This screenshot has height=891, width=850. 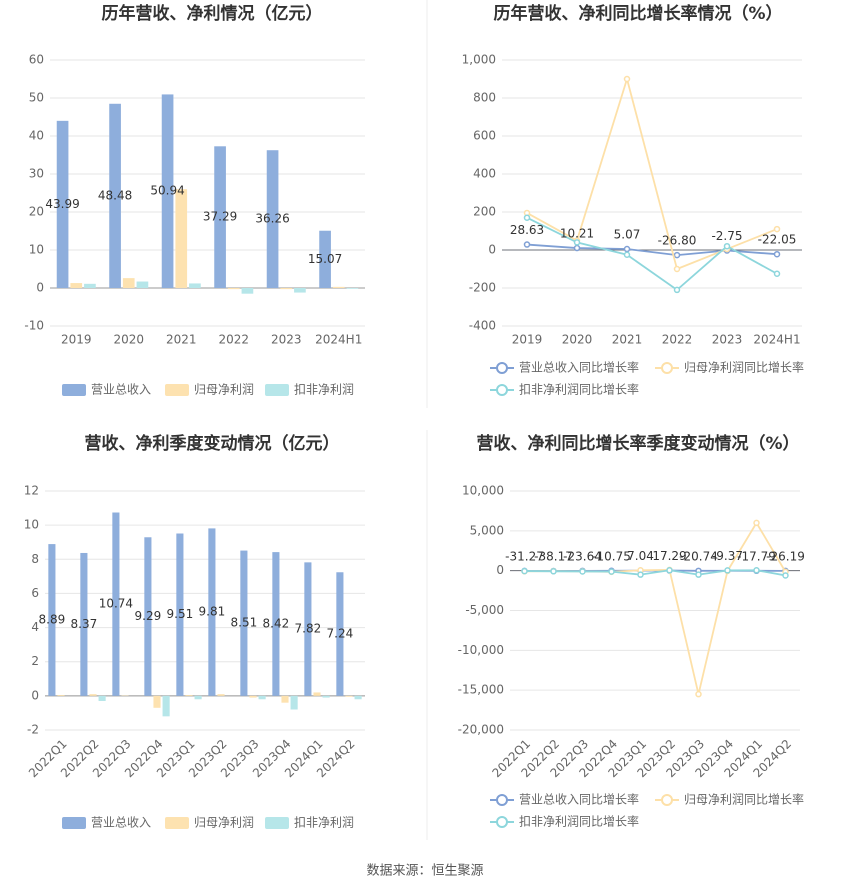 What do you see at coordinates (212, 443) in the screenshot?
I see `chart-title: 营收、净利季度变动情况（亿元）` at bounding box center [212, 443].